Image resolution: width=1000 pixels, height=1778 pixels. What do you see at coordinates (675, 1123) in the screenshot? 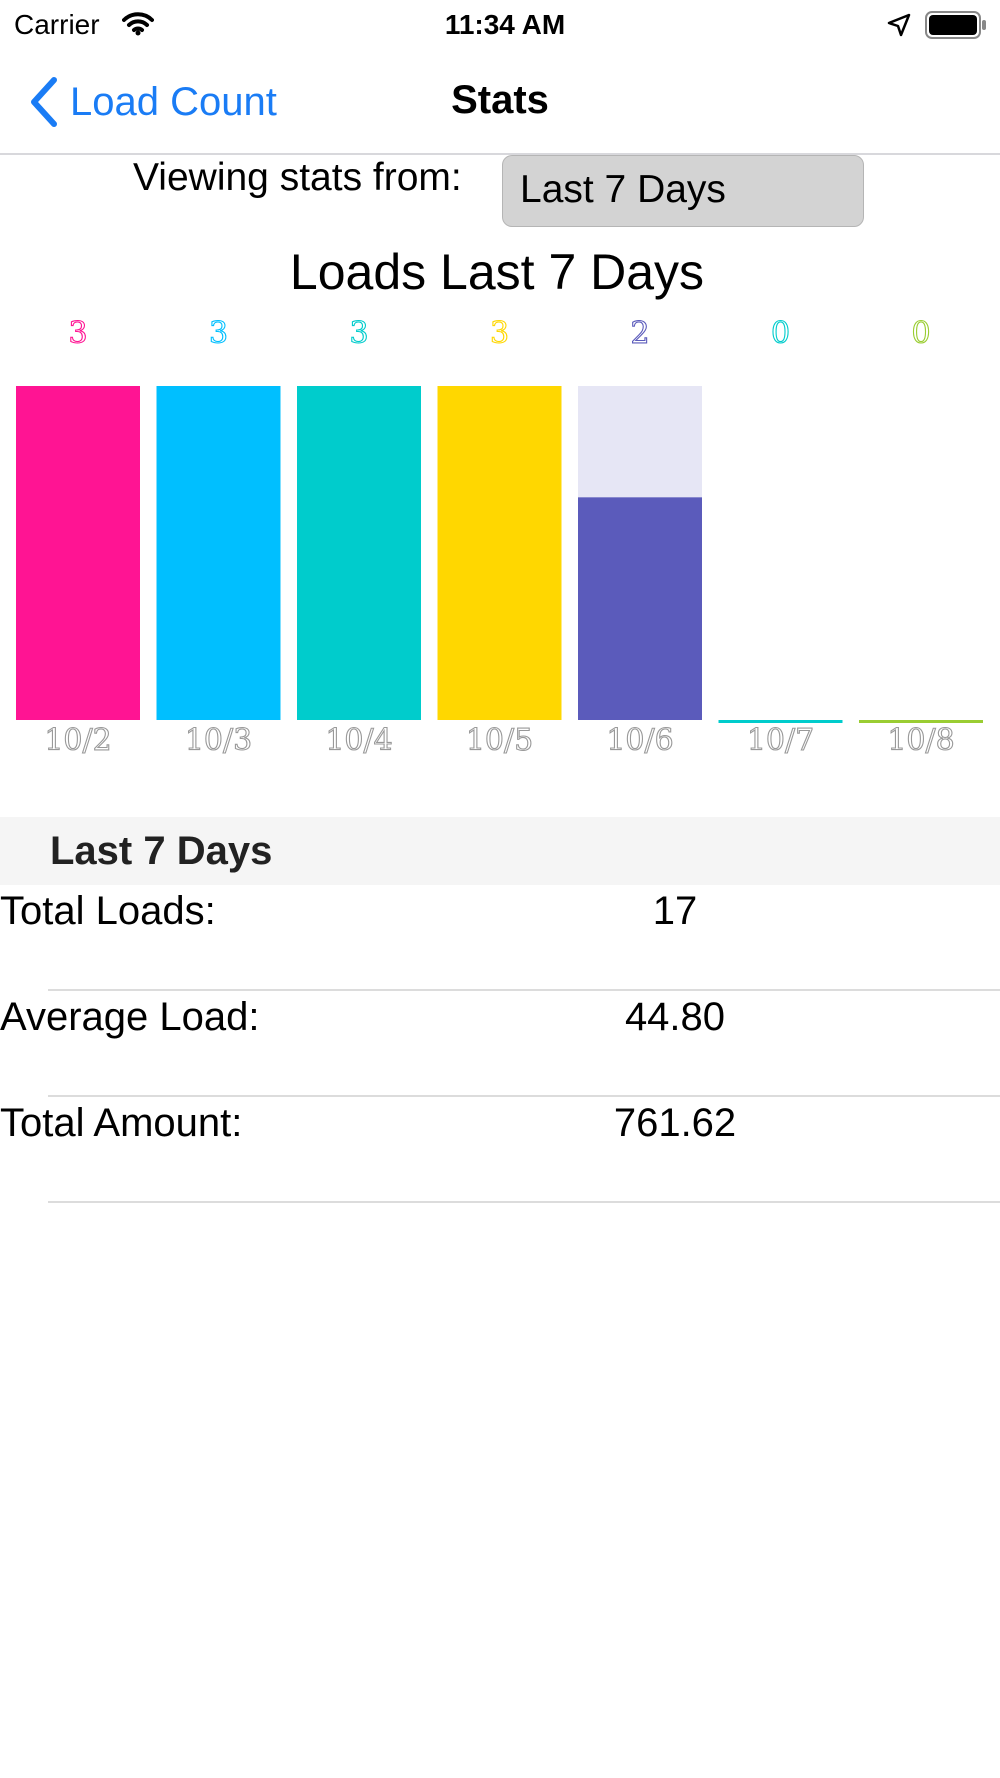
I see `stat-value: 761.62` at bounding box center [675, 1123].